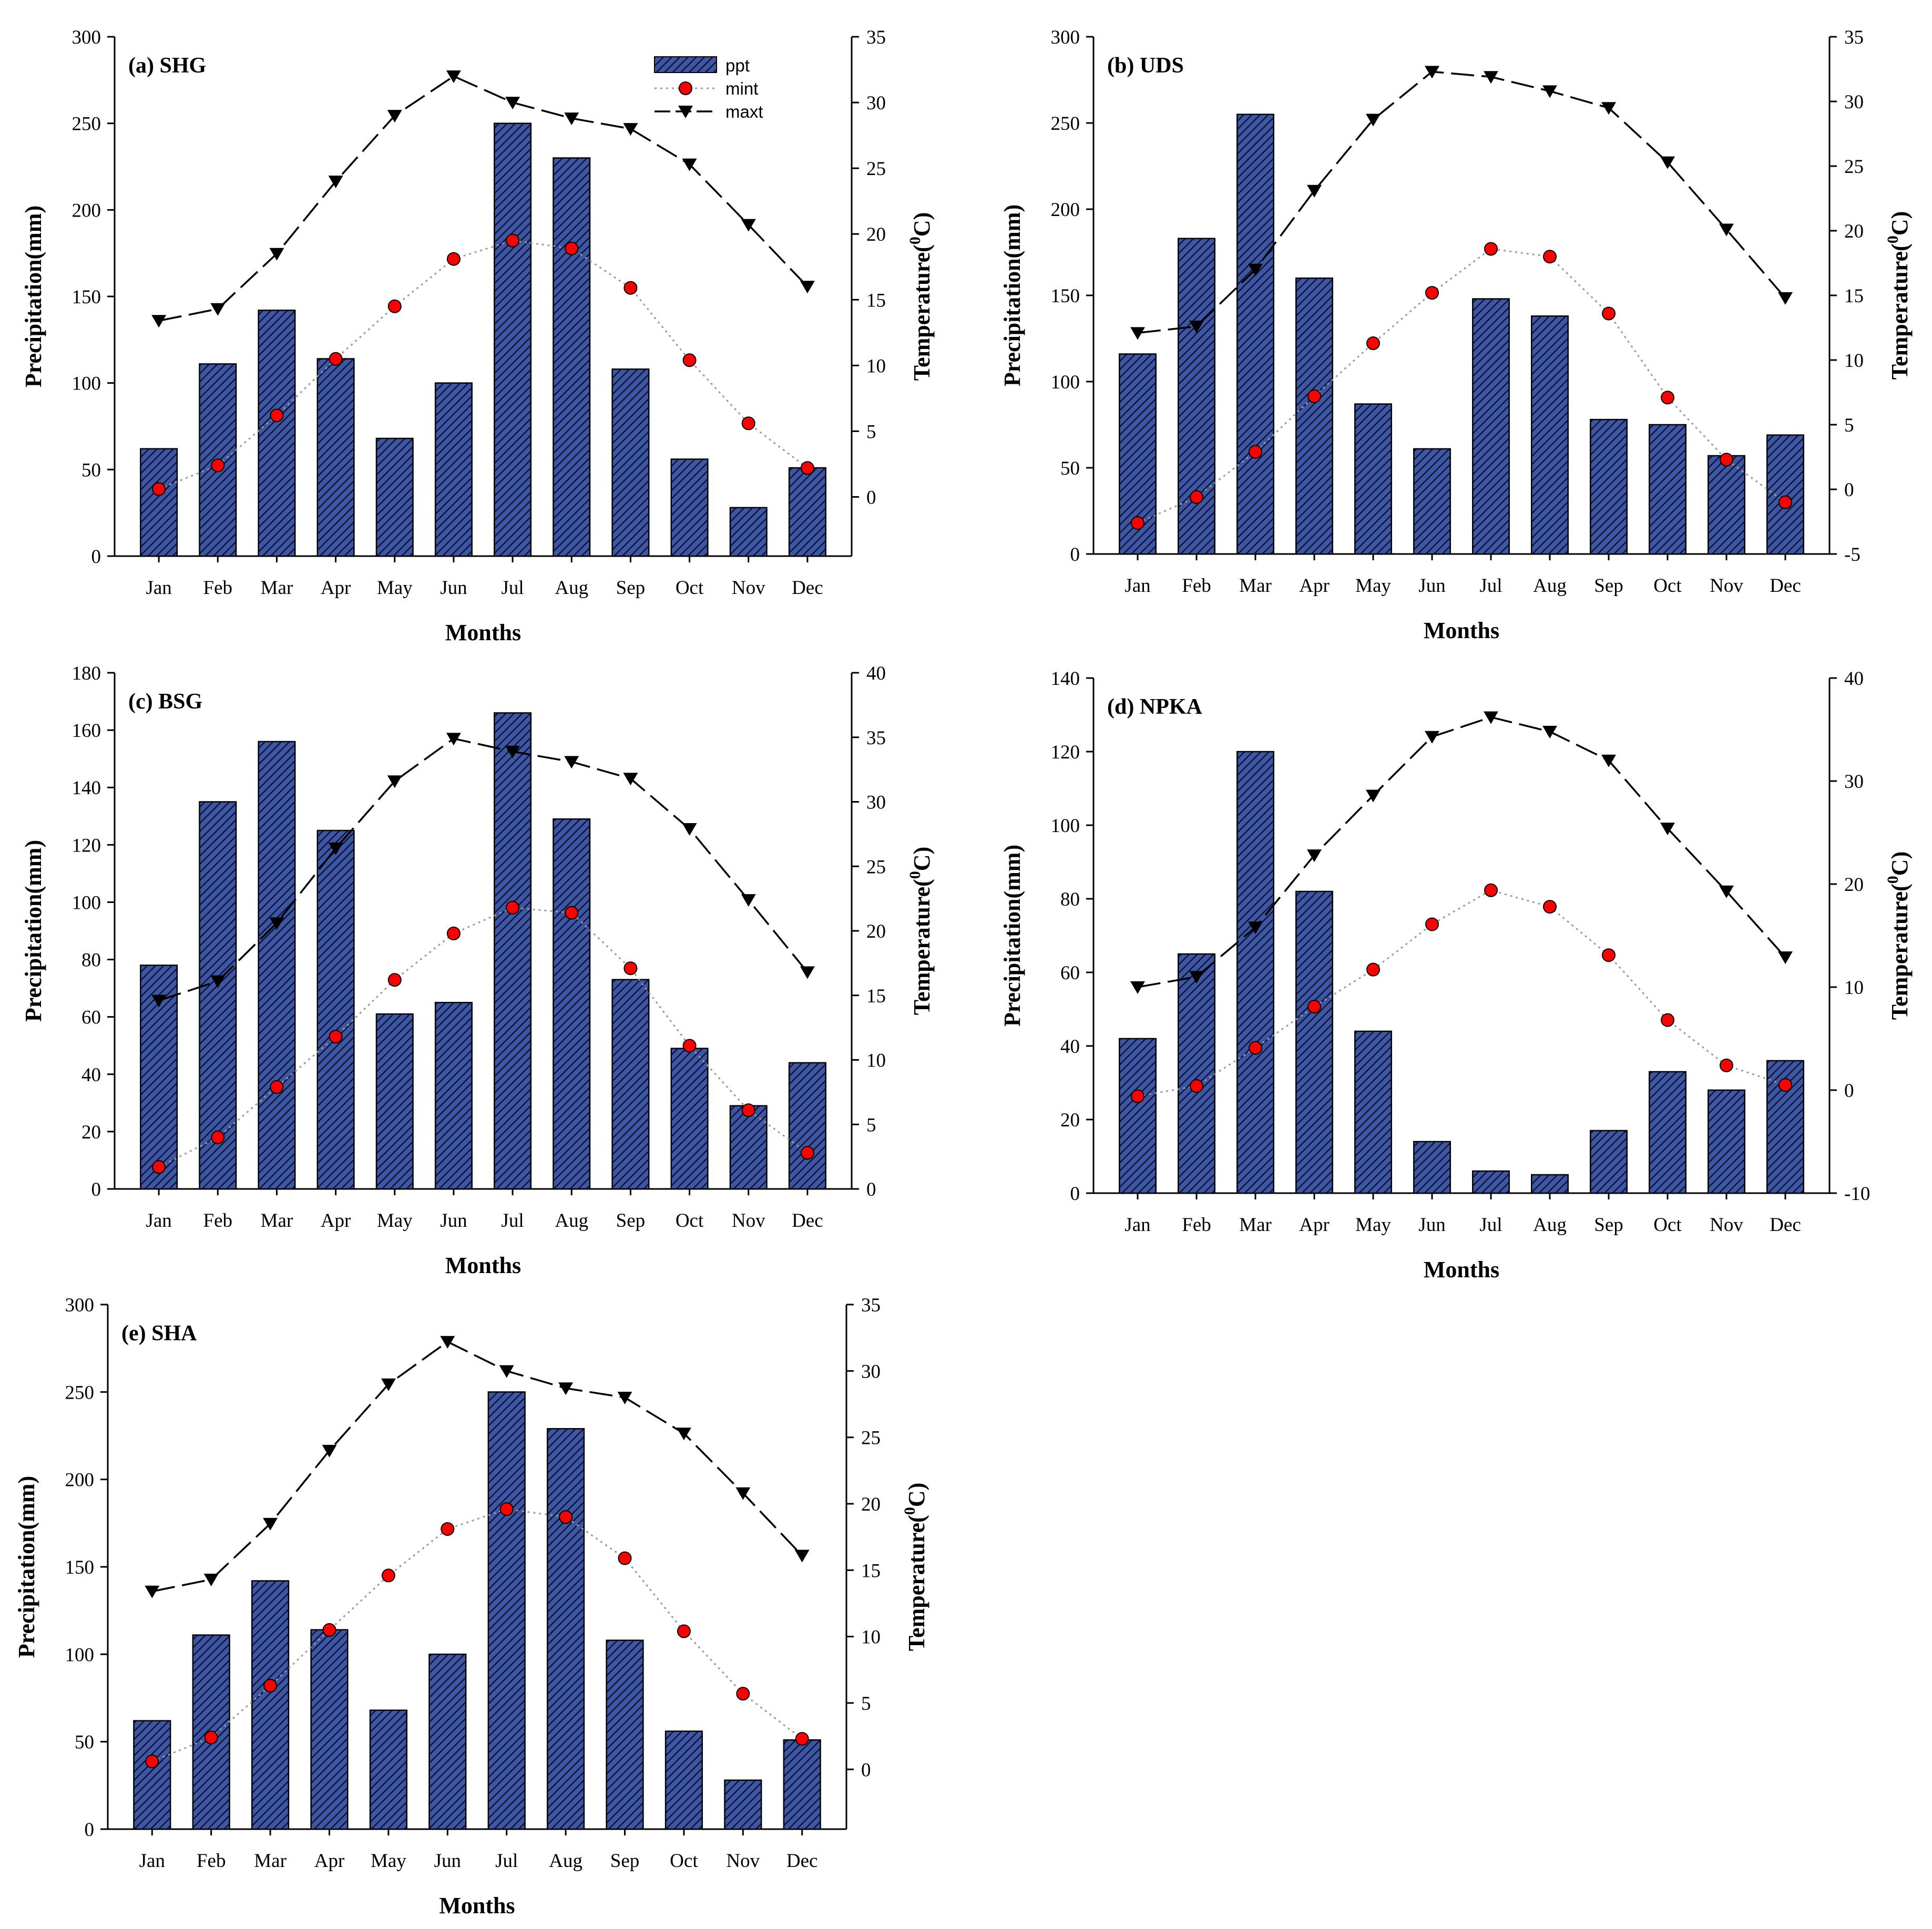 The width and height of the screenshot is (1932, 1929). I want to click on right-axis-title: Temperature(0C), so click(1898, 295).